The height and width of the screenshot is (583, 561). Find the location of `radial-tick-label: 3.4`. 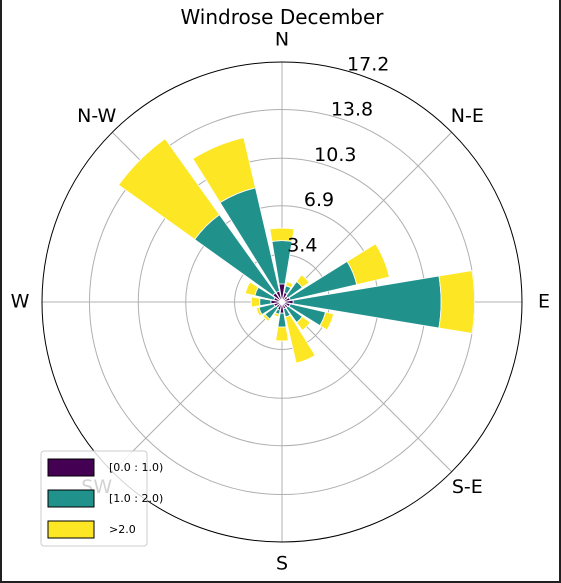

radial-tick-label: 3.4 is located at coordinates (302, 246).